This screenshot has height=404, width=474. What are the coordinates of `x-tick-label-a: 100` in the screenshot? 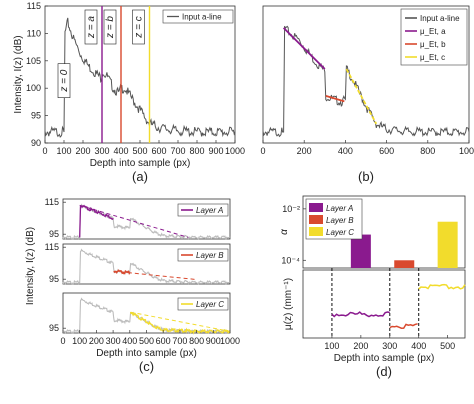 It's located at (63, 151).